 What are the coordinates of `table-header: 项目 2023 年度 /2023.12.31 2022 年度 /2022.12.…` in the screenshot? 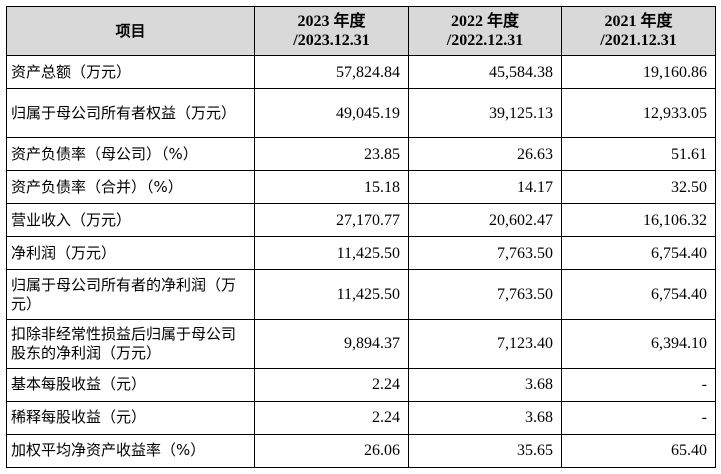 It's located at (361, 31).